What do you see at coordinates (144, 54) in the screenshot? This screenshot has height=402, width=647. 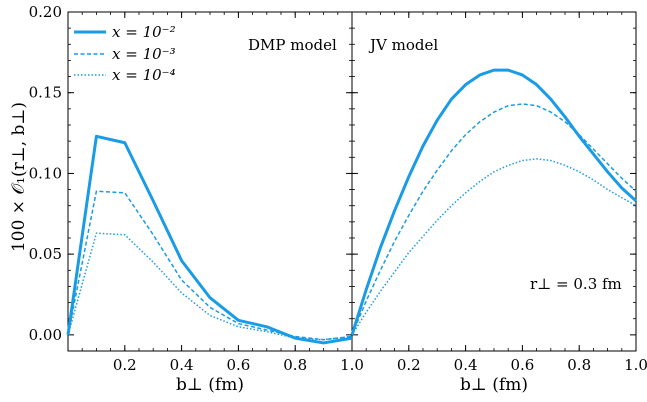 I see `legend-entry-2: x = 10⁻³` at bounding box center [144, 54].